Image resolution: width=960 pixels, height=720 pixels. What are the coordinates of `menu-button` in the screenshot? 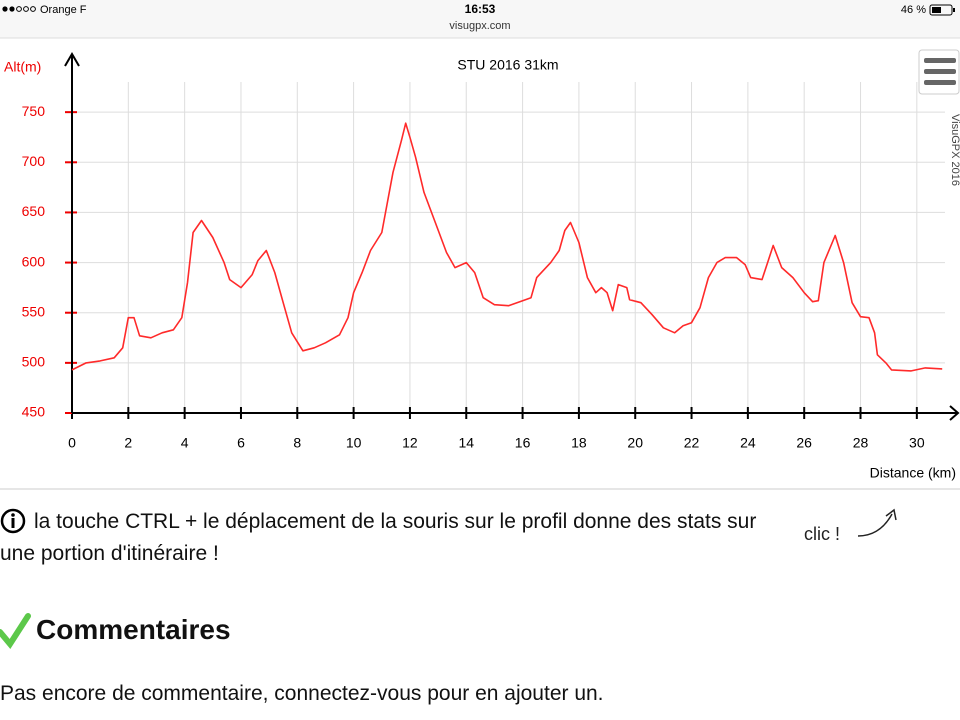 It's located at (939, 72).